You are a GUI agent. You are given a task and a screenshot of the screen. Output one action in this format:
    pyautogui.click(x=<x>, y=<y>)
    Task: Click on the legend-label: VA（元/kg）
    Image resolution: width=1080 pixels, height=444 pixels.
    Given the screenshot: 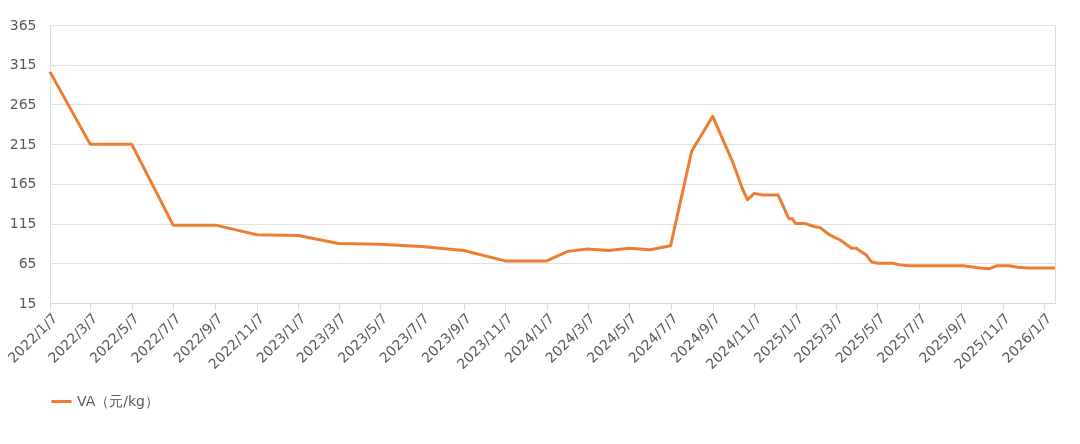 What is the action you would take?
    pyautogui.click(x=118, y=400)
    